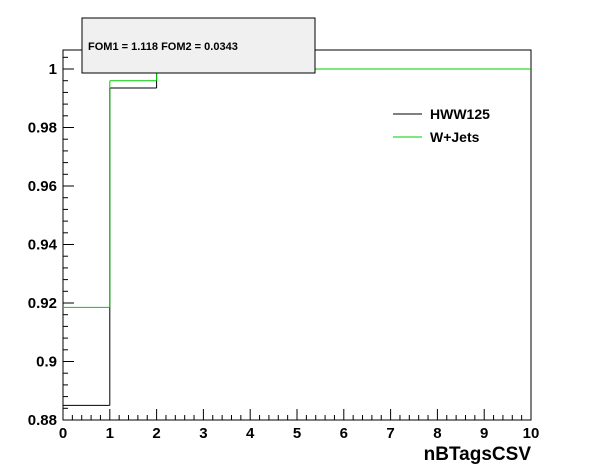 Image resolution: width=596 pixels, height=472 pixels. What do you see at coordinates (53, 69) in the screenshot?
I see `y-tick-label: 1` at bounding box center [53, 69].